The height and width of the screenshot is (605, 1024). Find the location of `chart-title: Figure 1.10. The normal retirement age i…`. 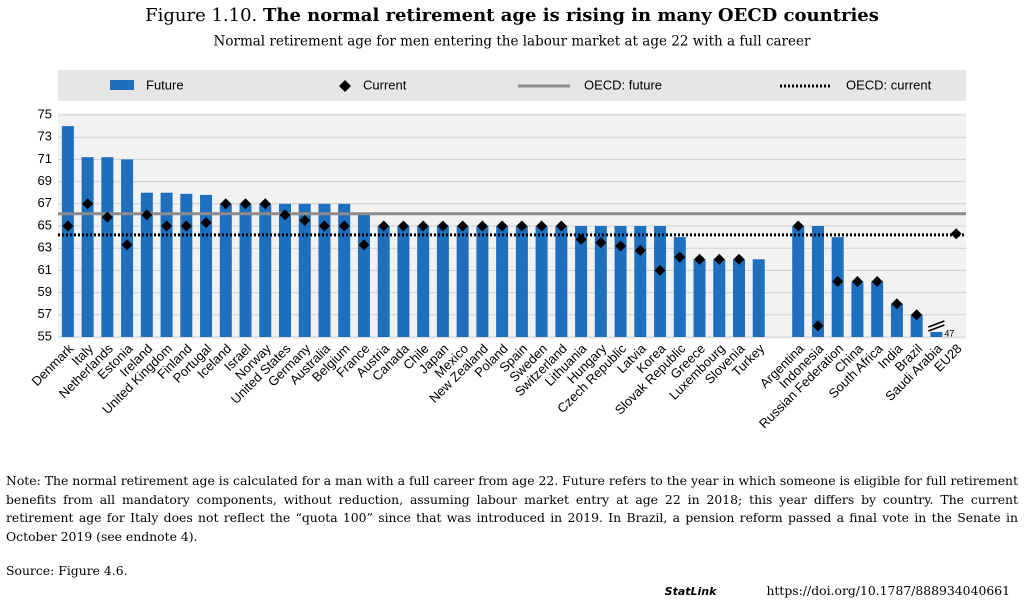

chart-title: Figure 1.10. The normal retirement age i… is located at coordinates (512, 15).